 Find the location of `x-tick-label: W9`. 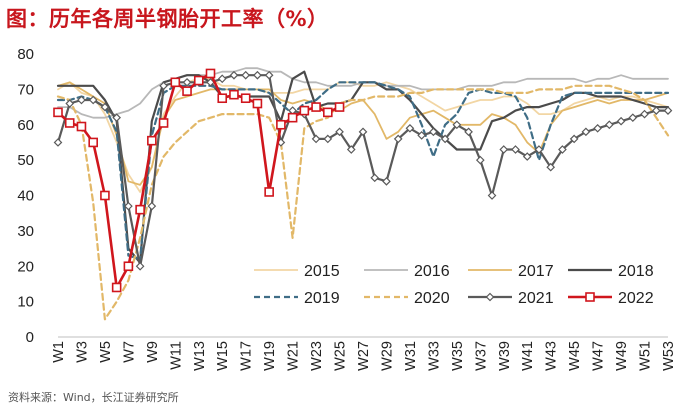

x-tick-label: W9 is located at coordinates (153, 352).